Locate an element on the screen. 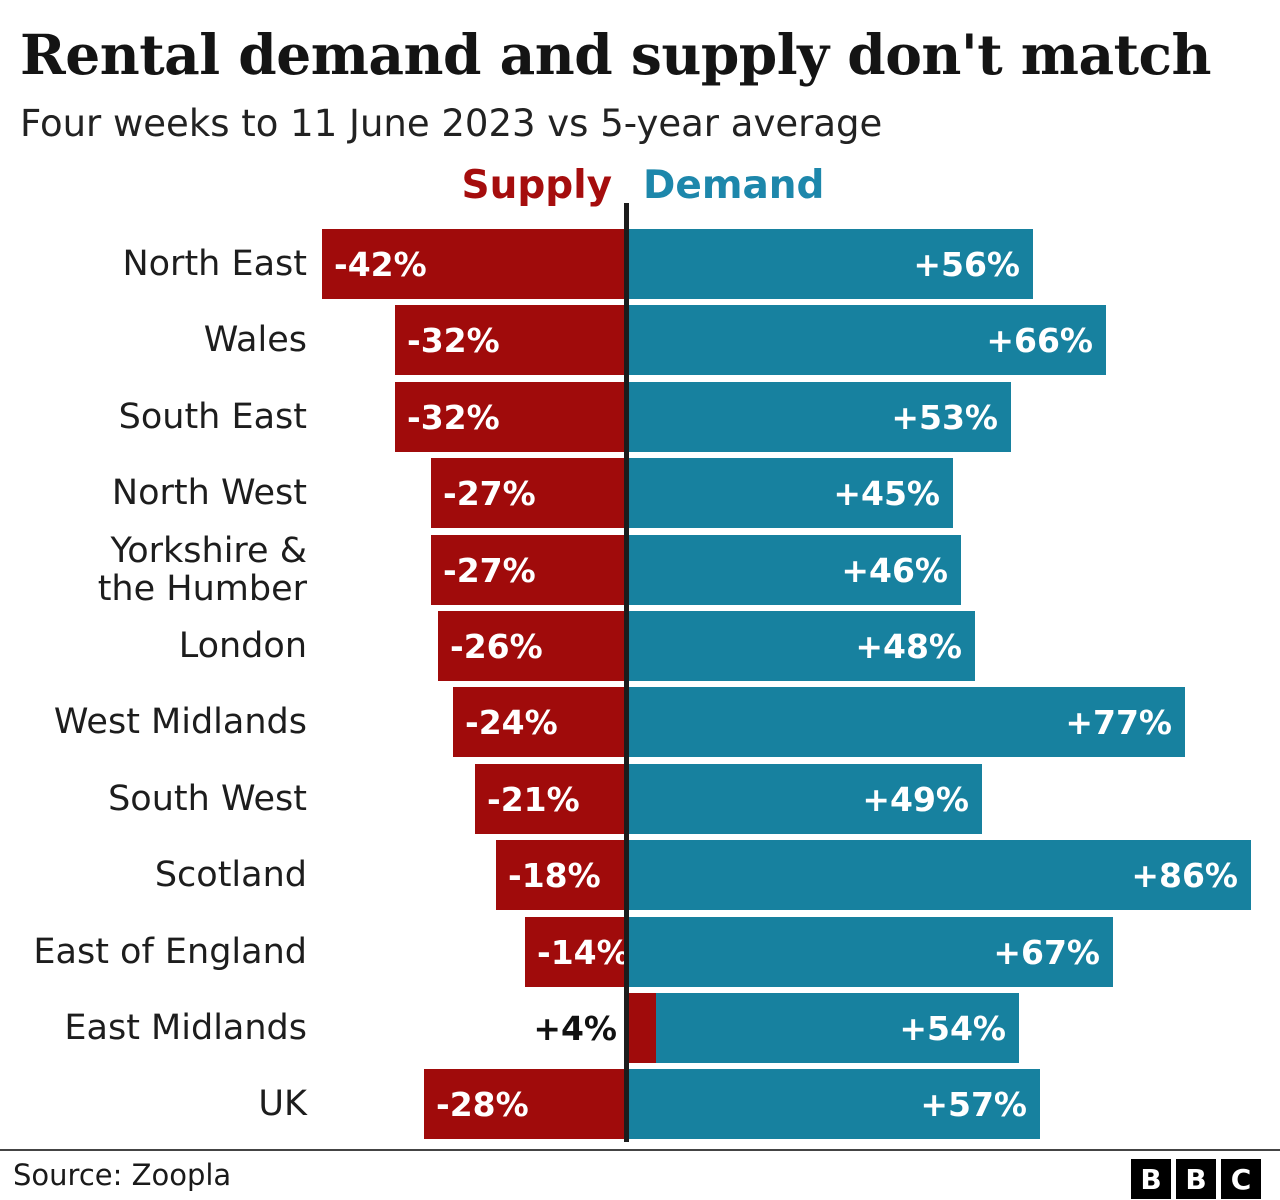 Image resolution: width=1280 pixels, height=1200 pixels. demand-bar: +67% is located at coordinates (870, 952).